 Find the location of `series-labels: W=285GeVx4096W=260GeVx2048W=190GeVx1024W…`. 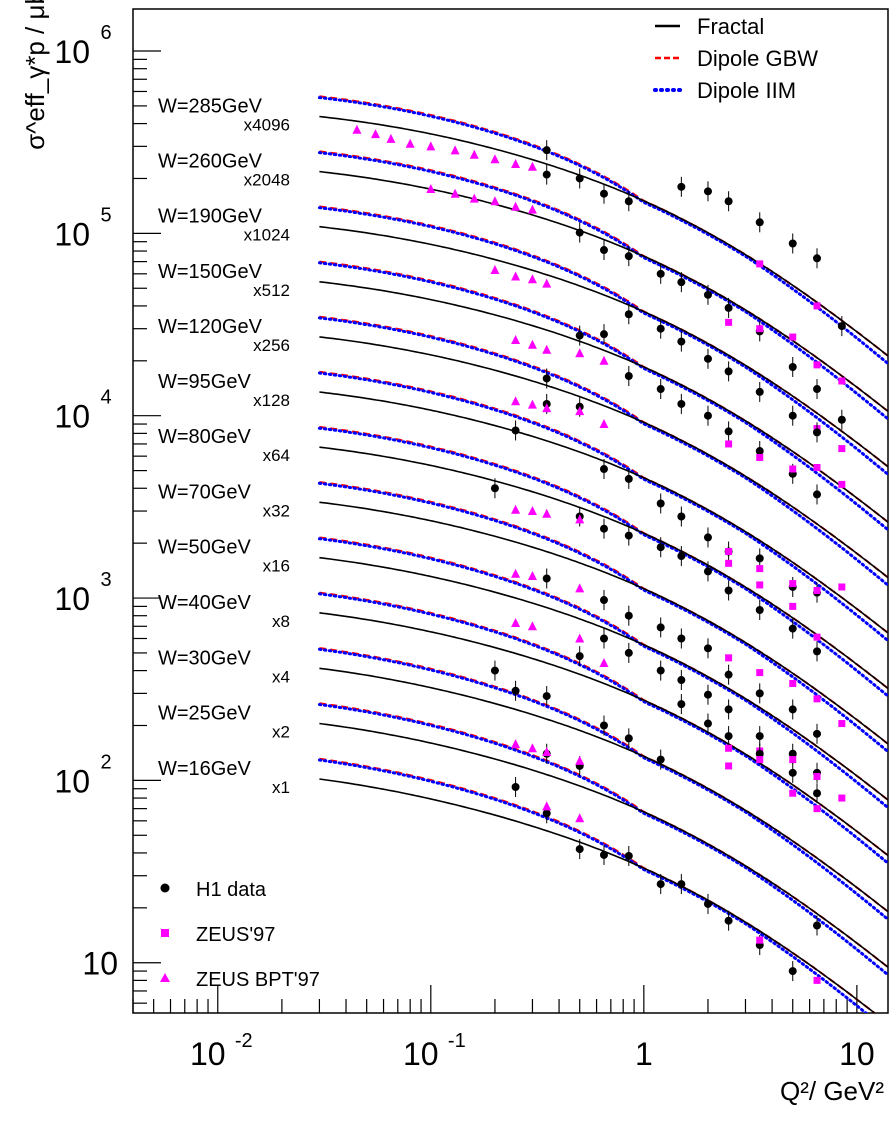

series-labels: W=285GeVx4096W=260GeVx2048W=190GeVx1024W… is located at coordinates (224, 446).